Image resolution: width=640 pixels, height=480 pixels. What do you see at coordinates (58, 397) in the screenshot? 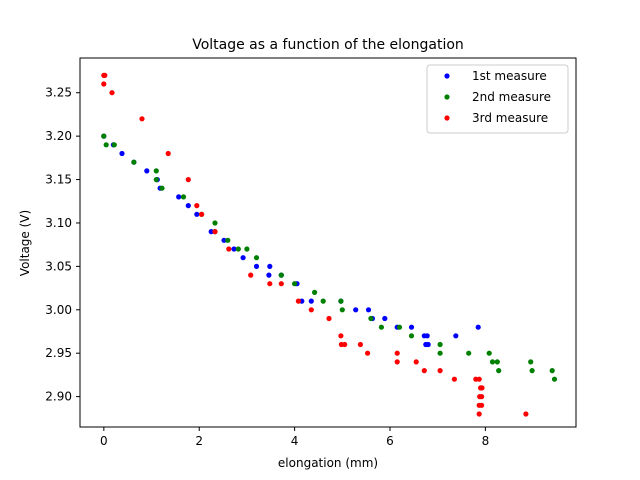
I see `y-tick-label: 2.90` at bounding box center [58, 397].